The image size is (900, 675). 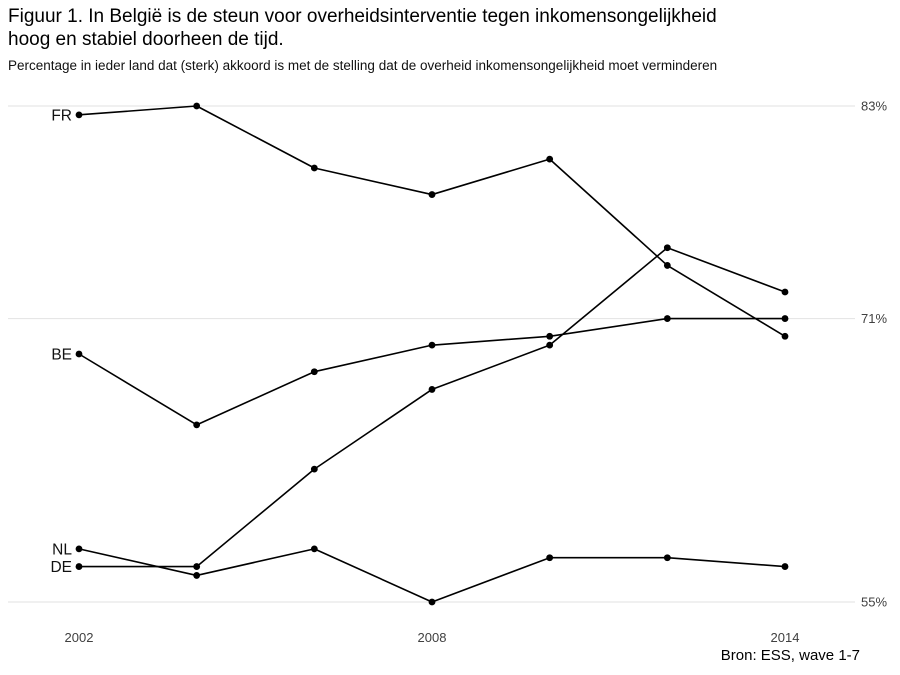 What do you see at coordinates (432, 575) in the screenshot?
I see `series-line-NL` at bounding box center [432, 575].